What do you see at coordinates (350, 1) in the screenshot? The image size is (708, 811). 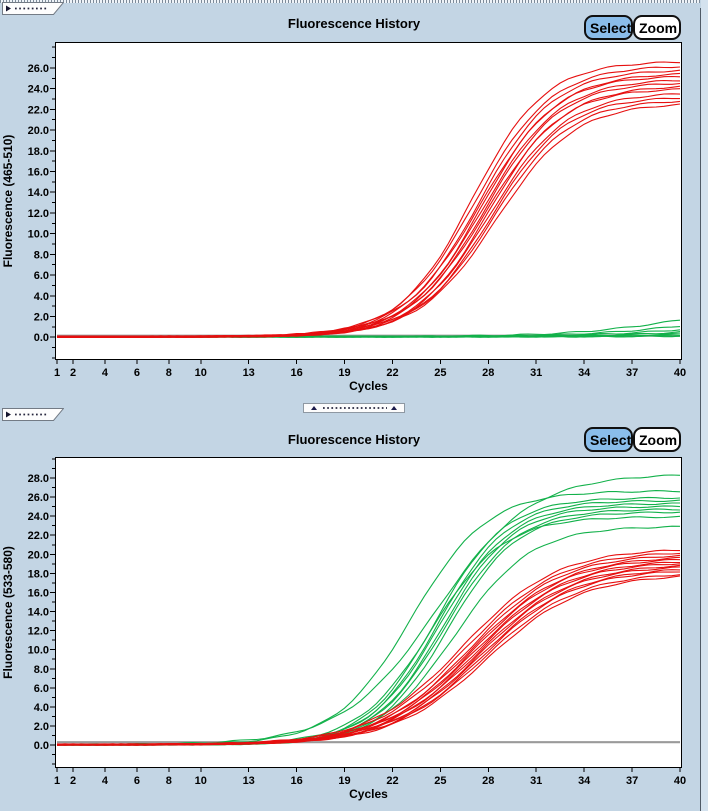 I see `panel-top-dotted-edge` at bounding box center [350, 1].